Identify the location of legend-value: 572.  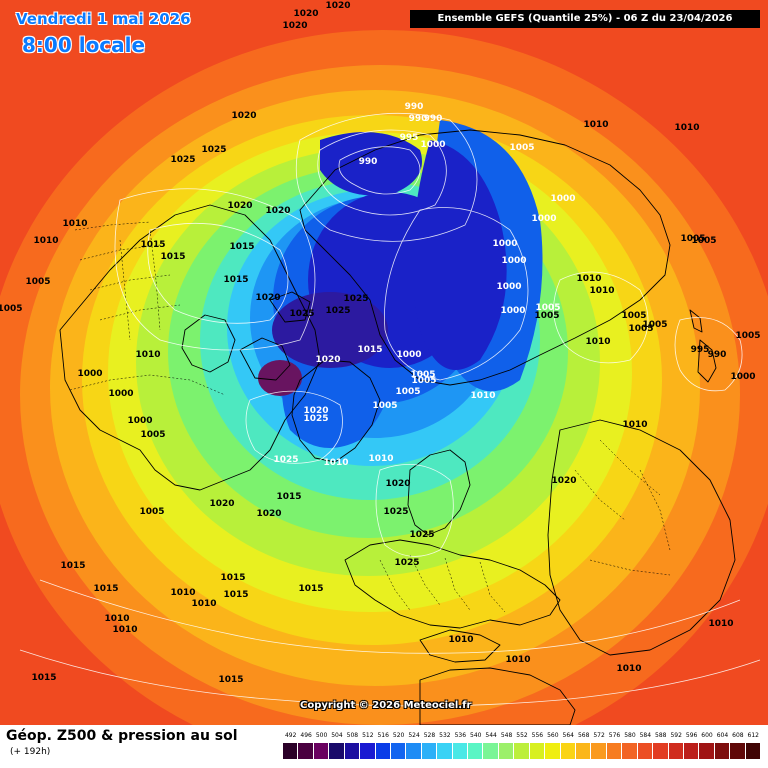
(599, 735).